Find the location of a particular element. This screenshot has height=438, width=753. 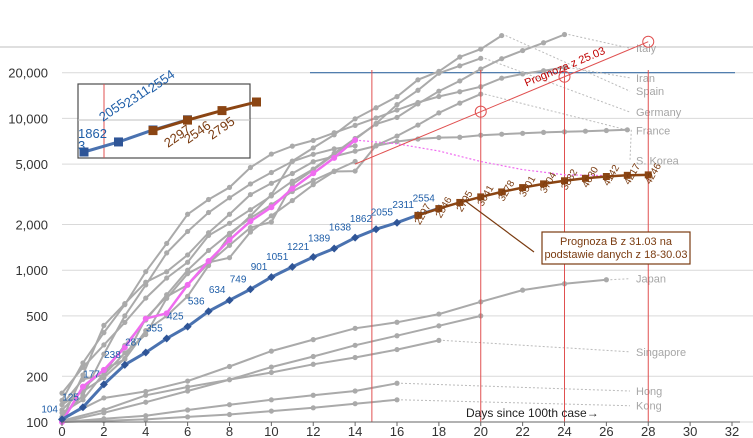

leader-japan is located at coordinates (620, 279).